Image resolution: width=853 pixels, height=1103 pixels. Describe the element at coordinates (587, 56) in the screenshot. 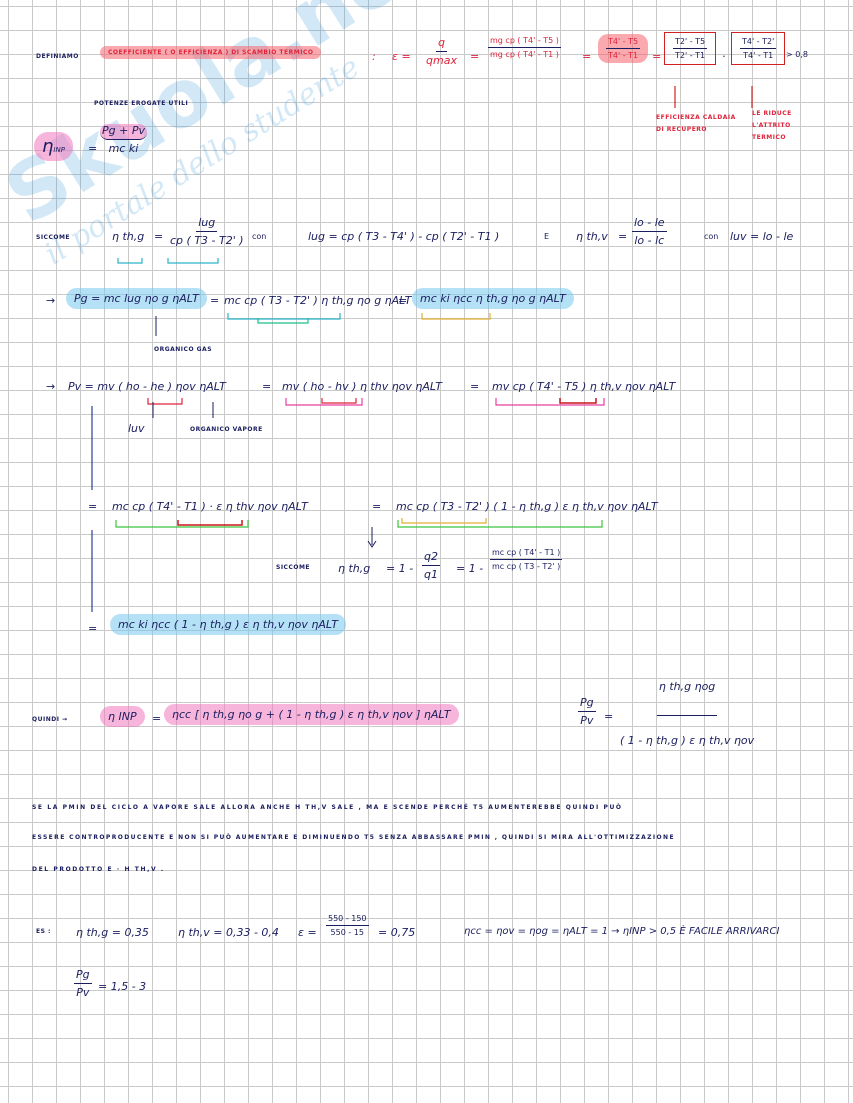

I see `equals-2: =` at that location.